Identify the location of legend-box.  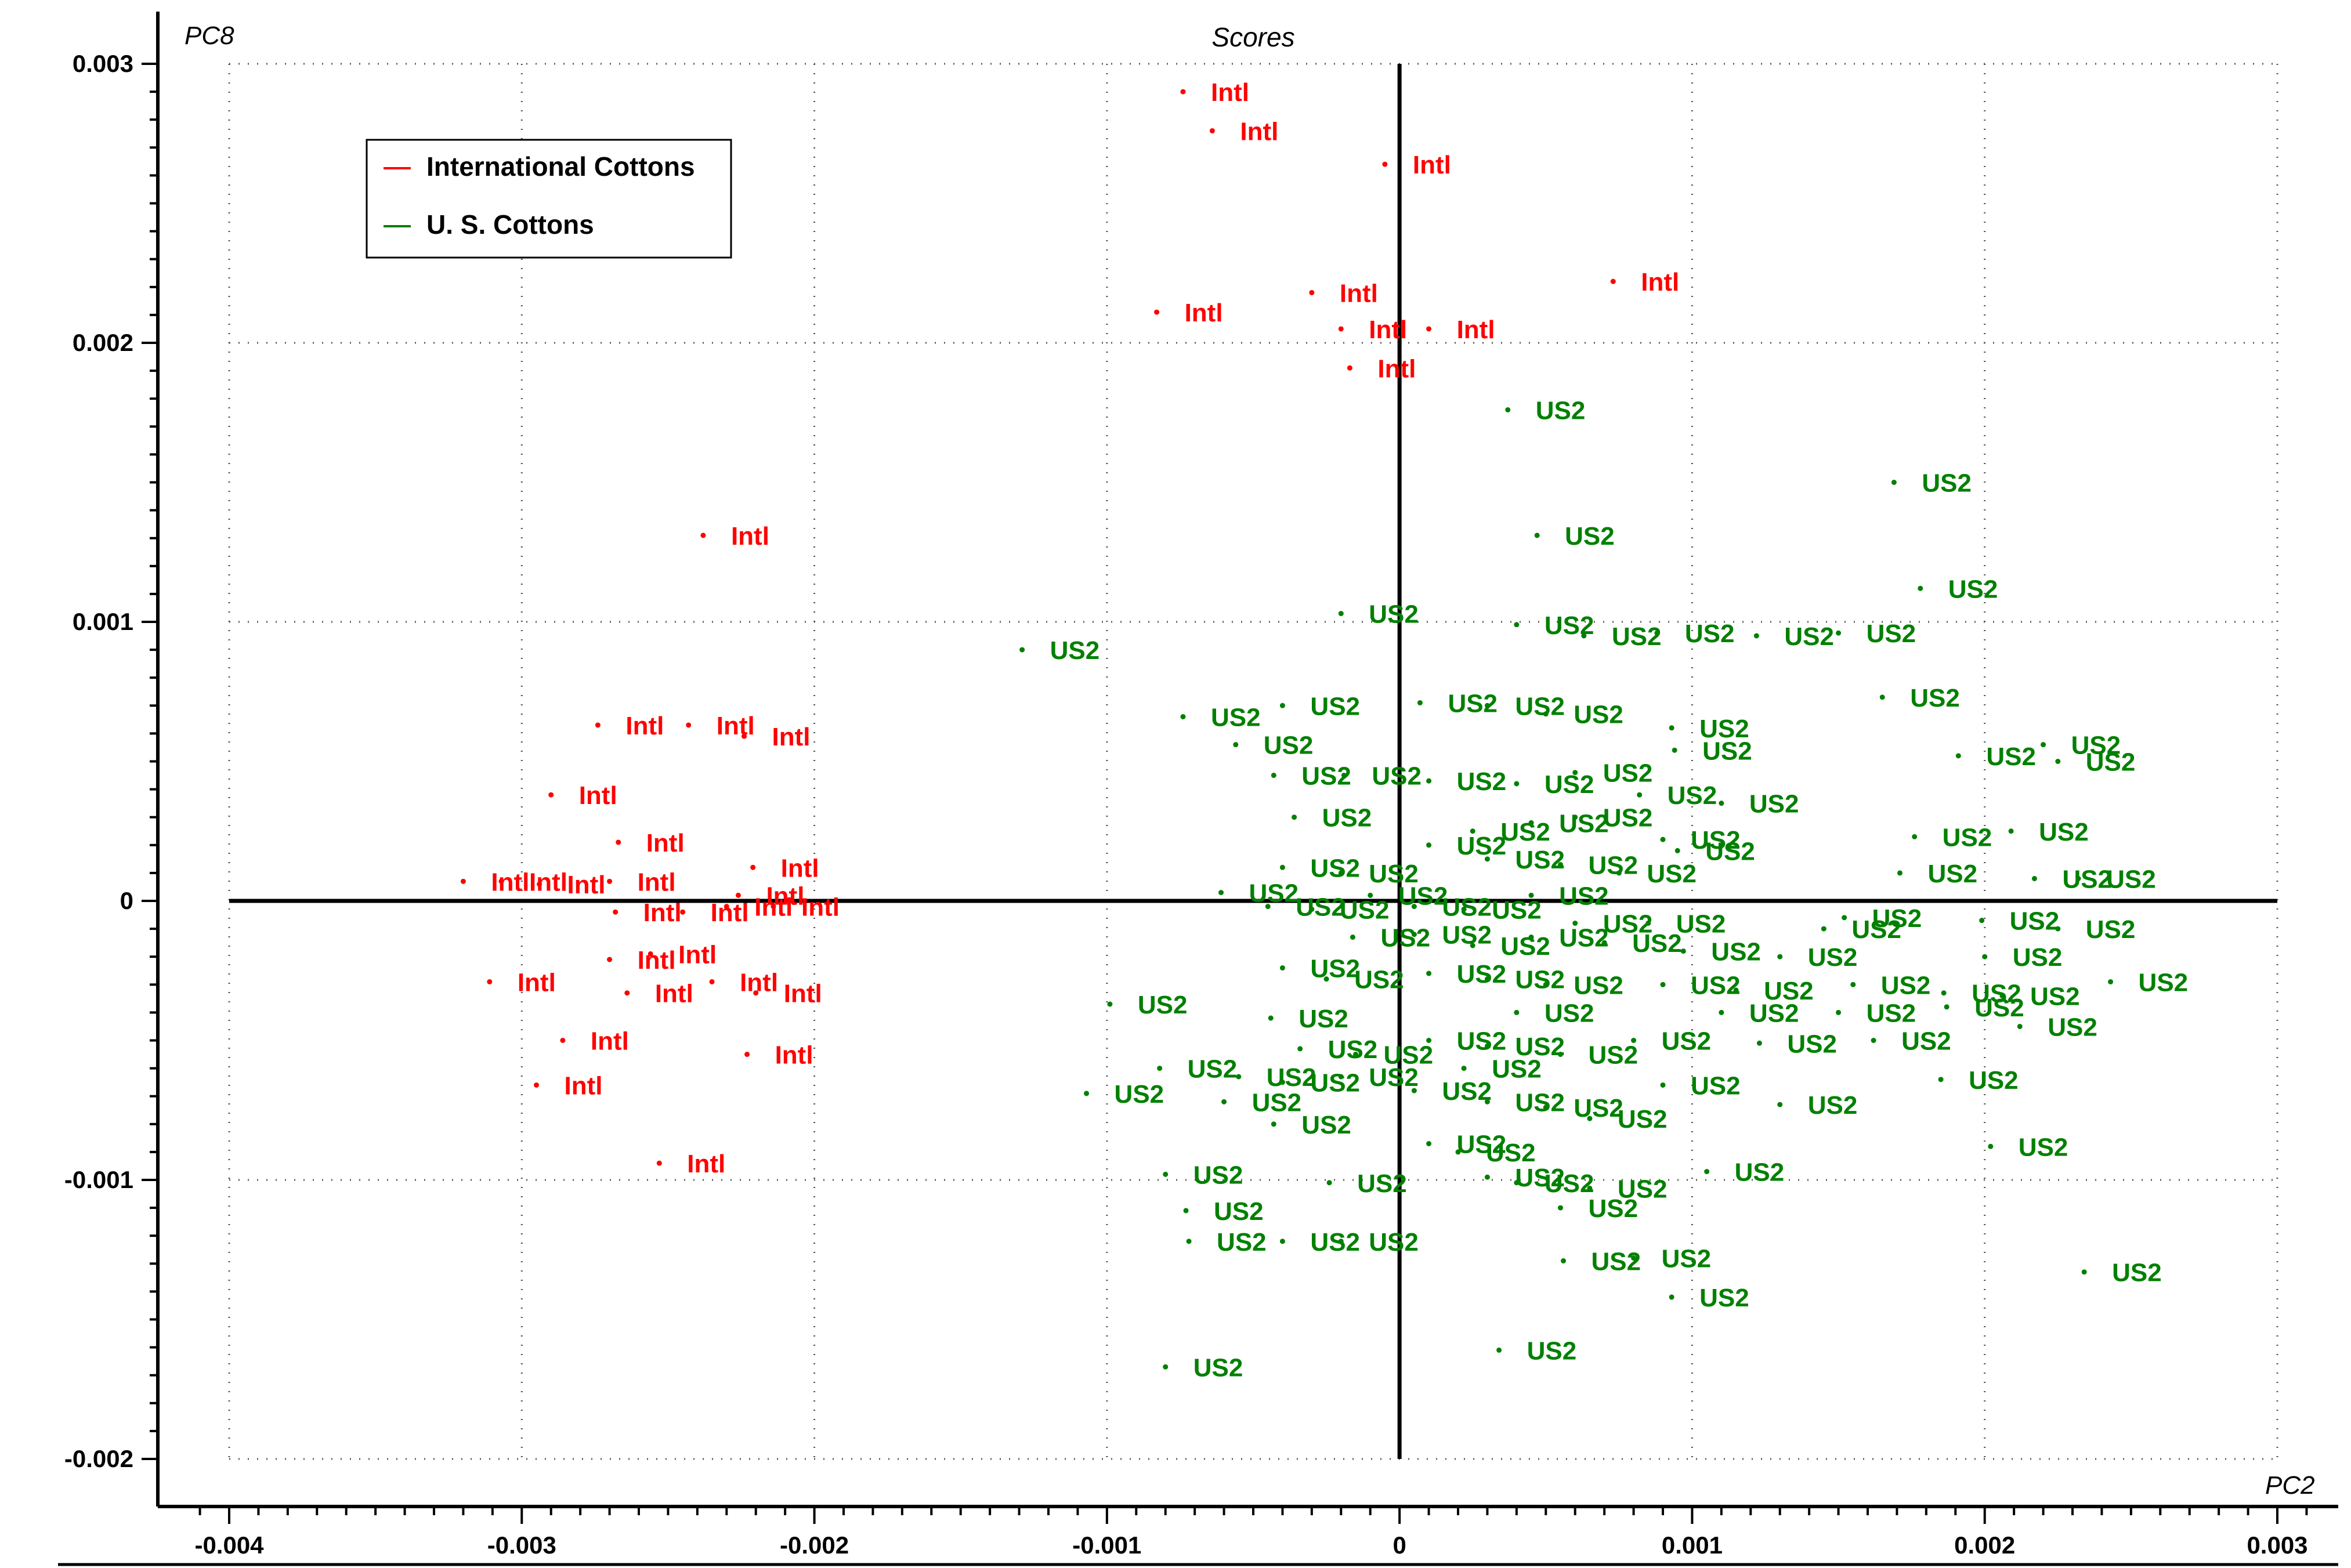
(549, 199).